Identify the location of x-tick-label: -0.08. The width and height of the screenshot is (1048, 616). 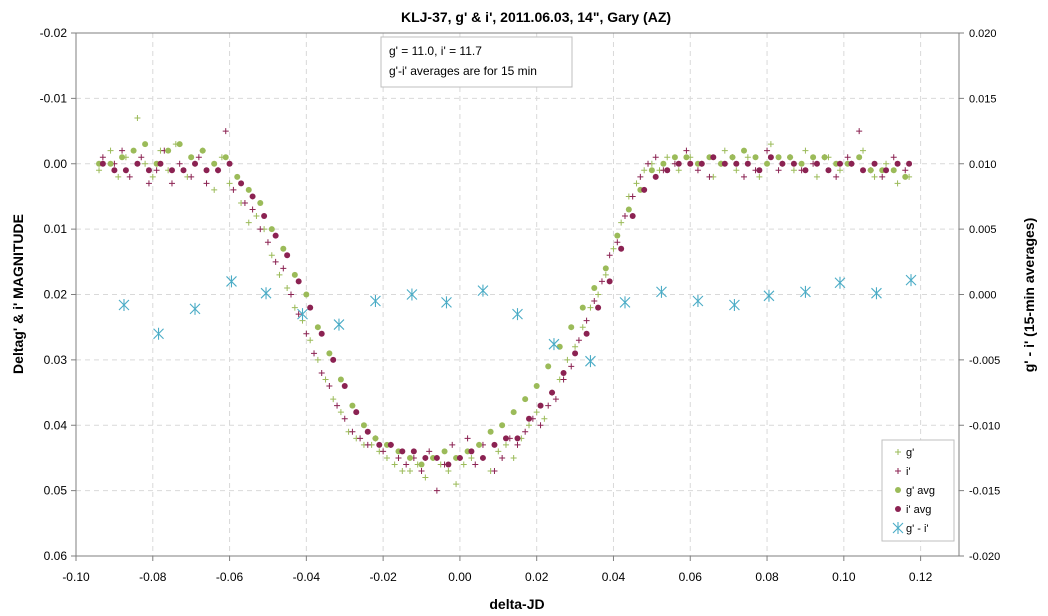
(153, 577).